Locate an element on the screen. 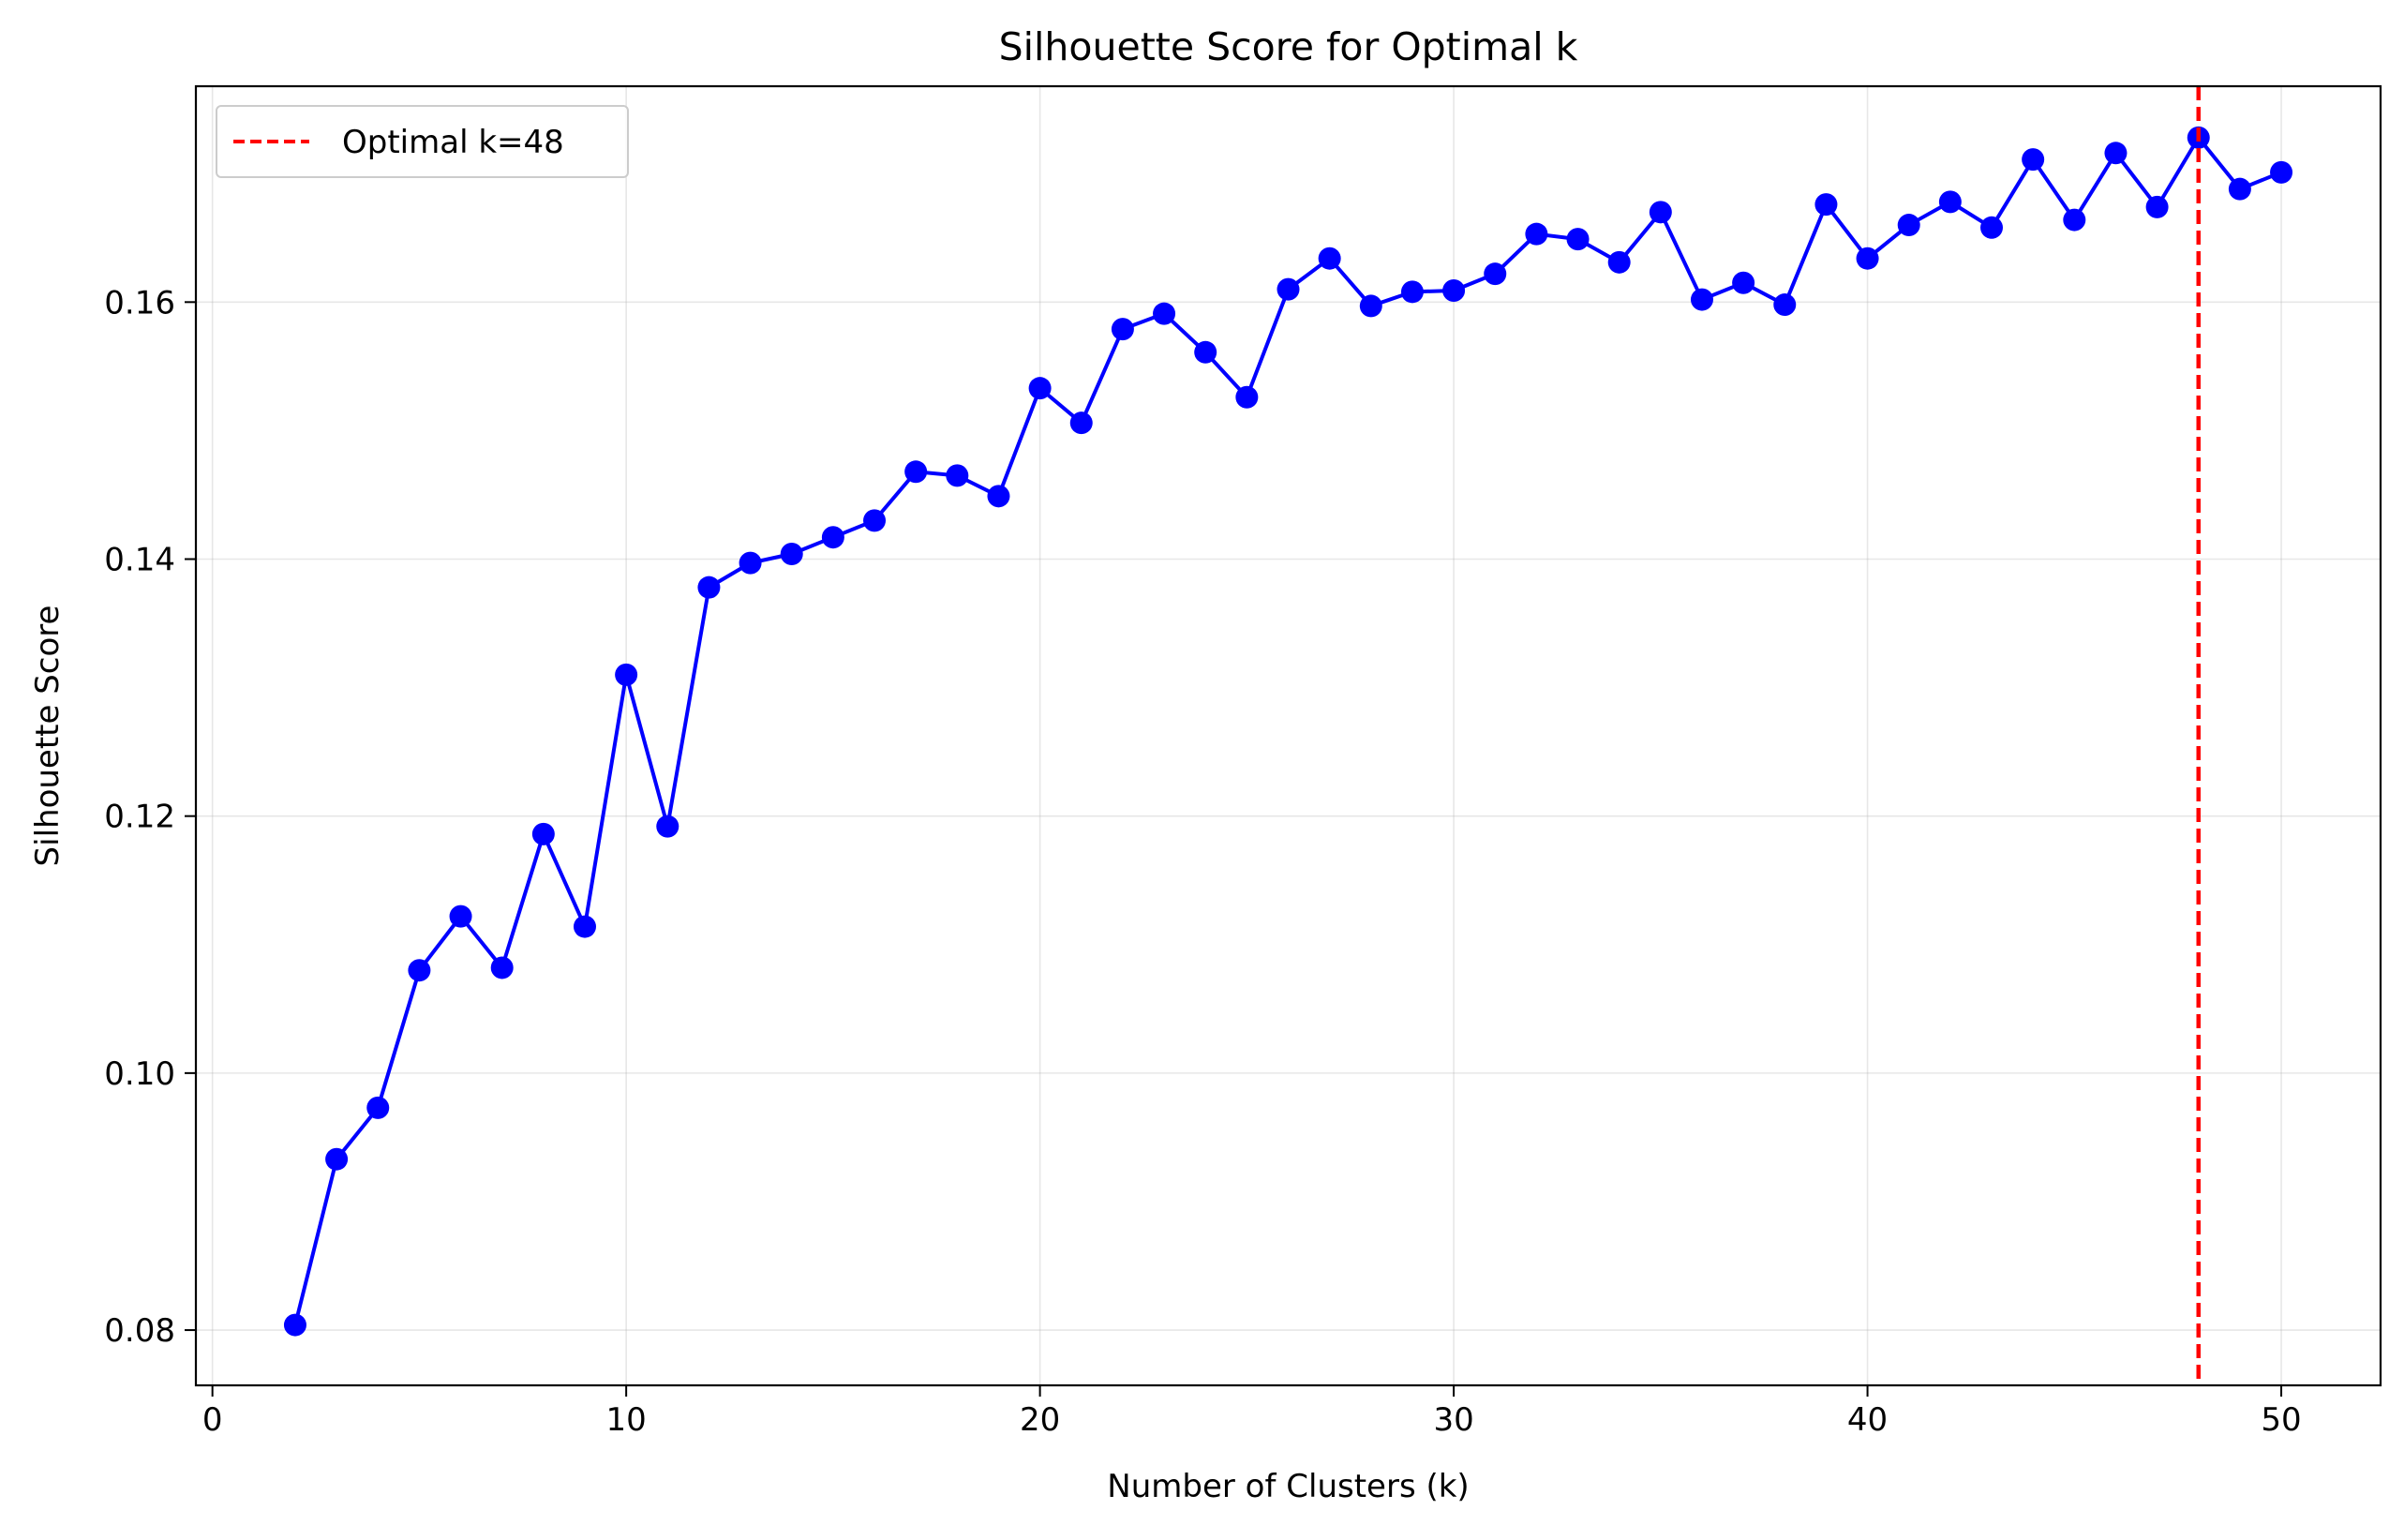  y-axis-ticks: 0.08 0.10 0.12 0.14 0.16 is located at coordinates (150, 817).